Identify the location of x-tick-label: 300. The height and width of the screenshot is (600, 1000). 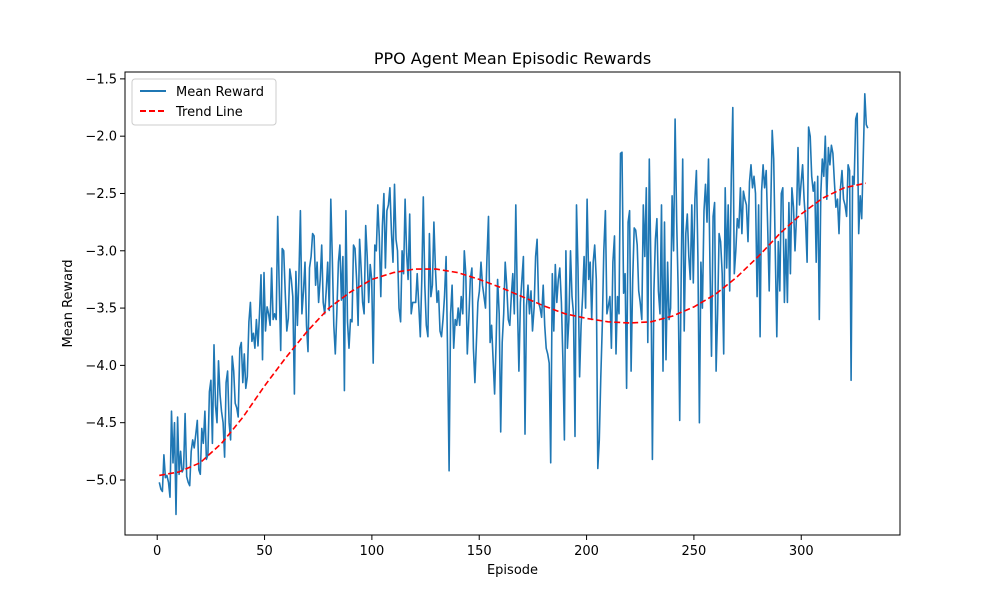
(801, 551).